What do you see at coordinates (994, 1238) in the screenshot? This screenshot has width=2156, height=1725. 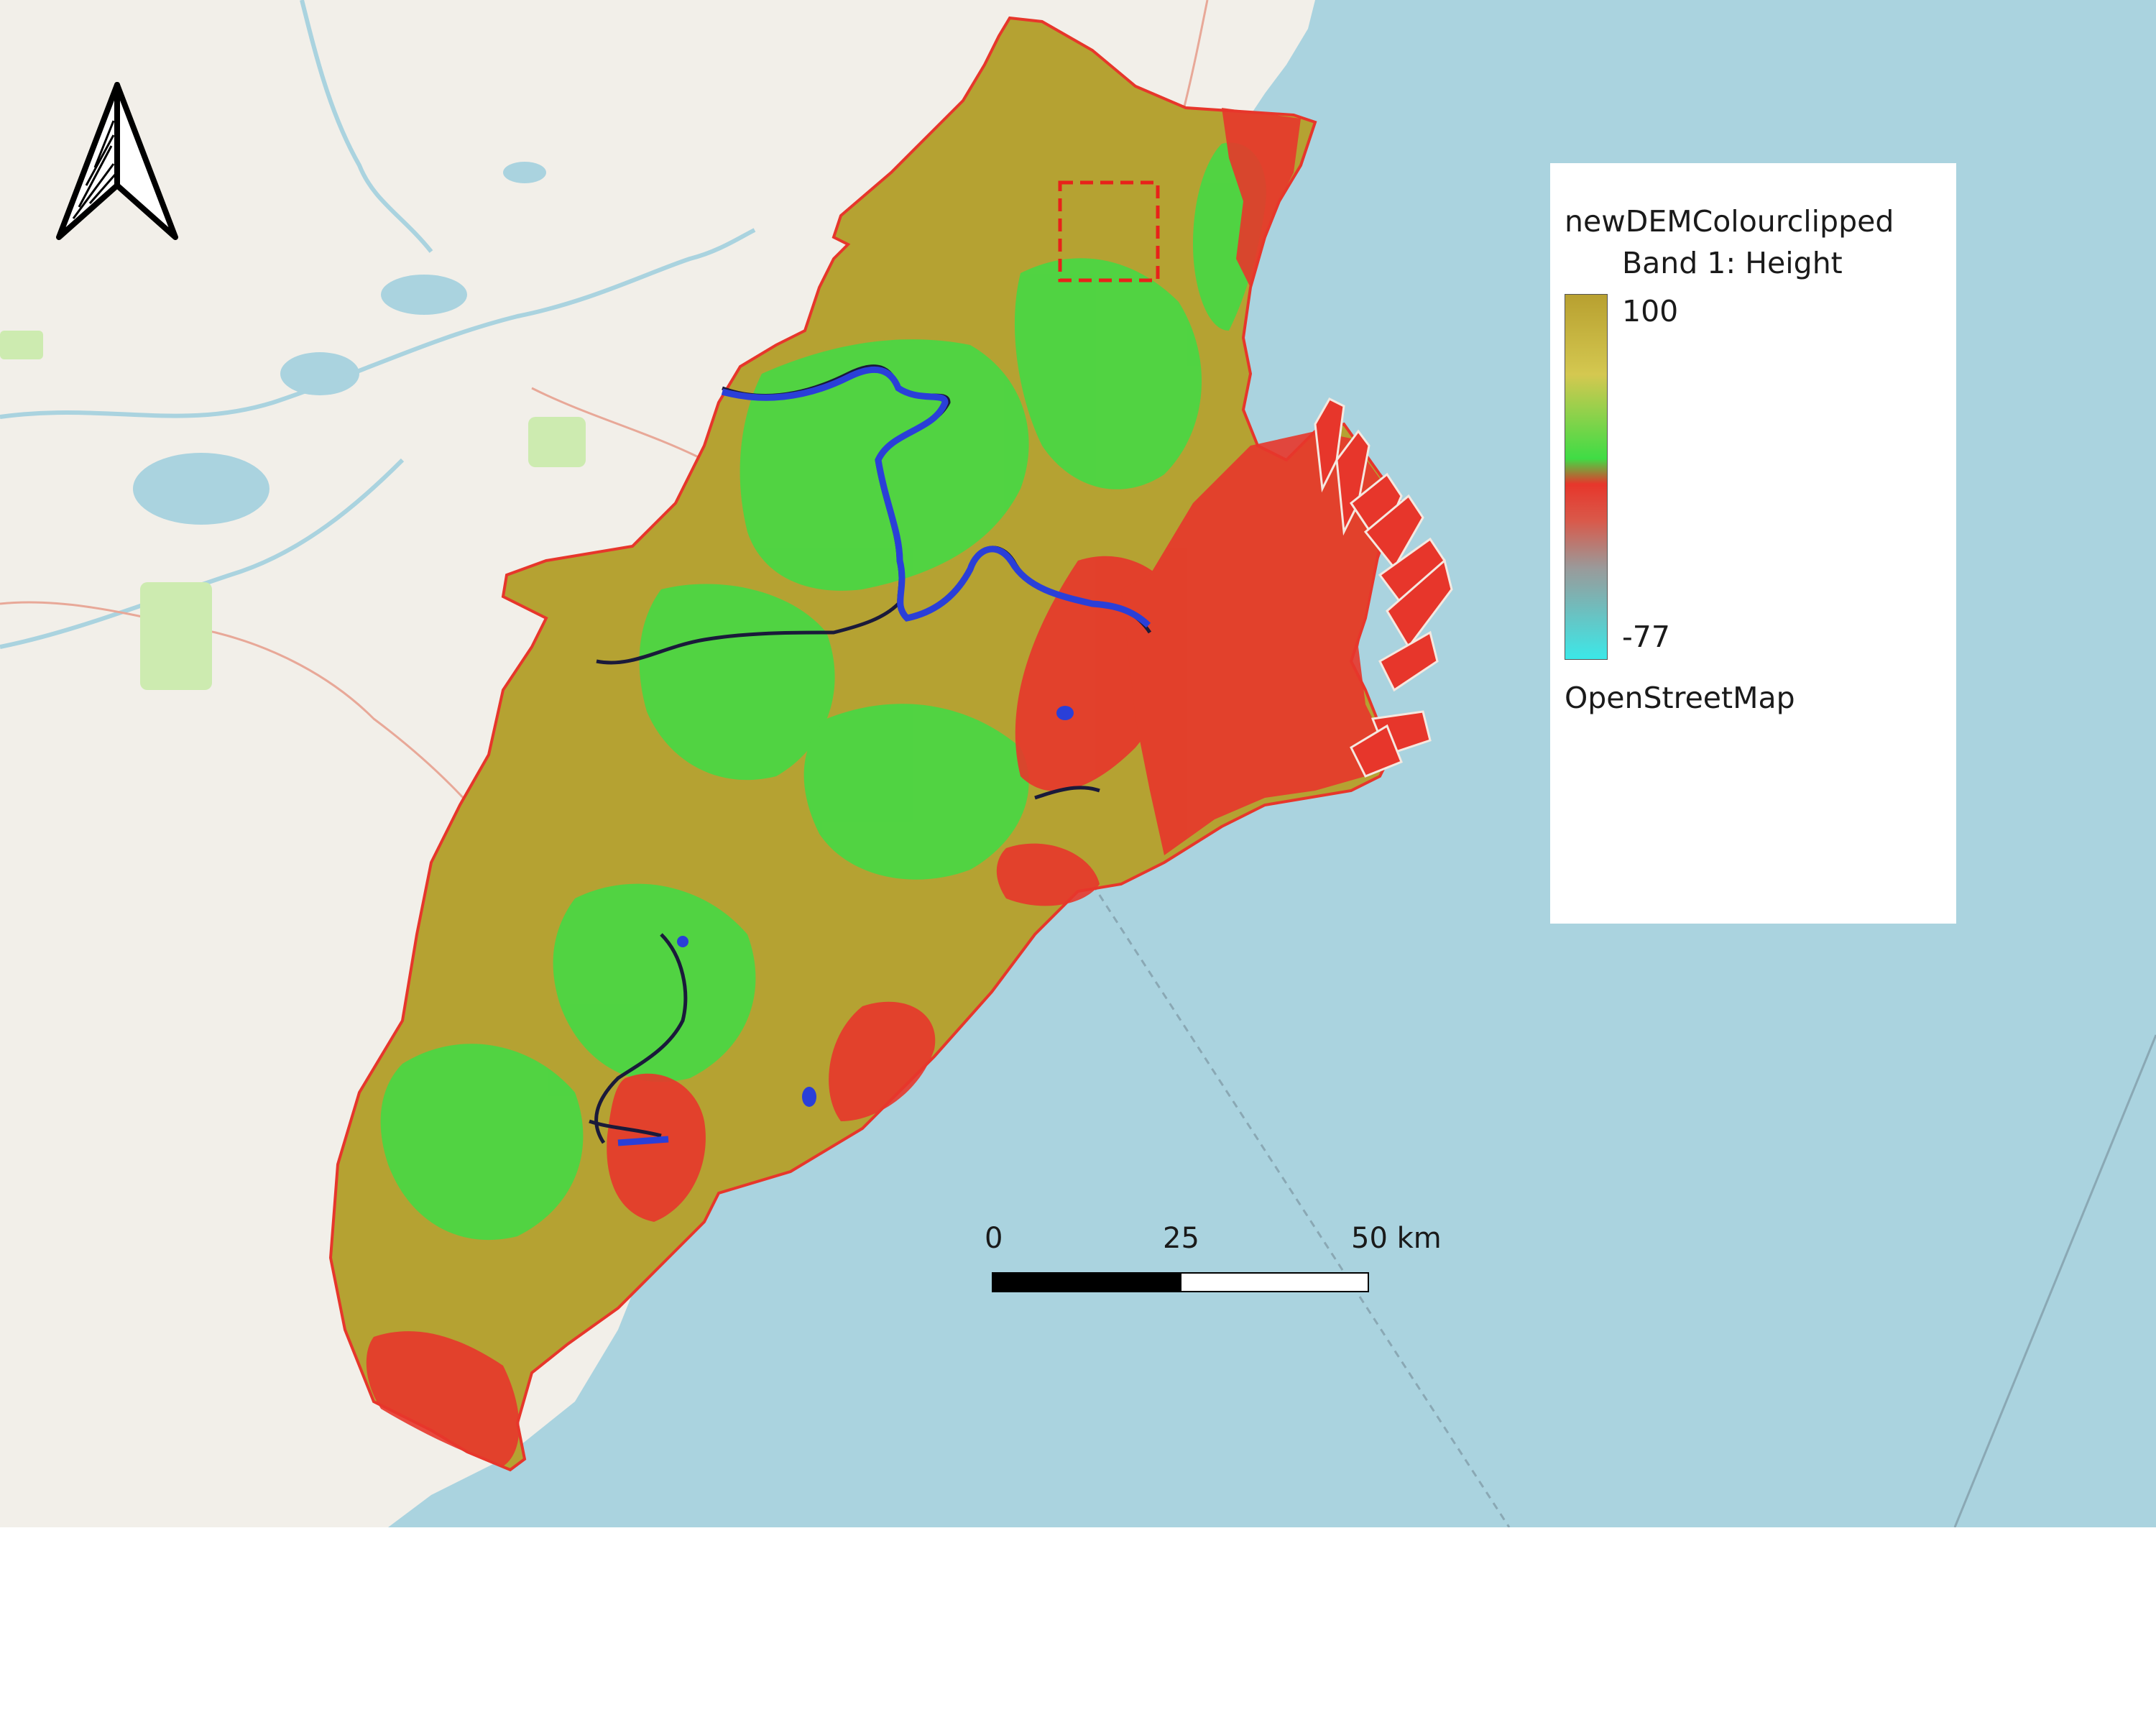 I see `scale-label-0: 0` at bounding box center [994, 1238].